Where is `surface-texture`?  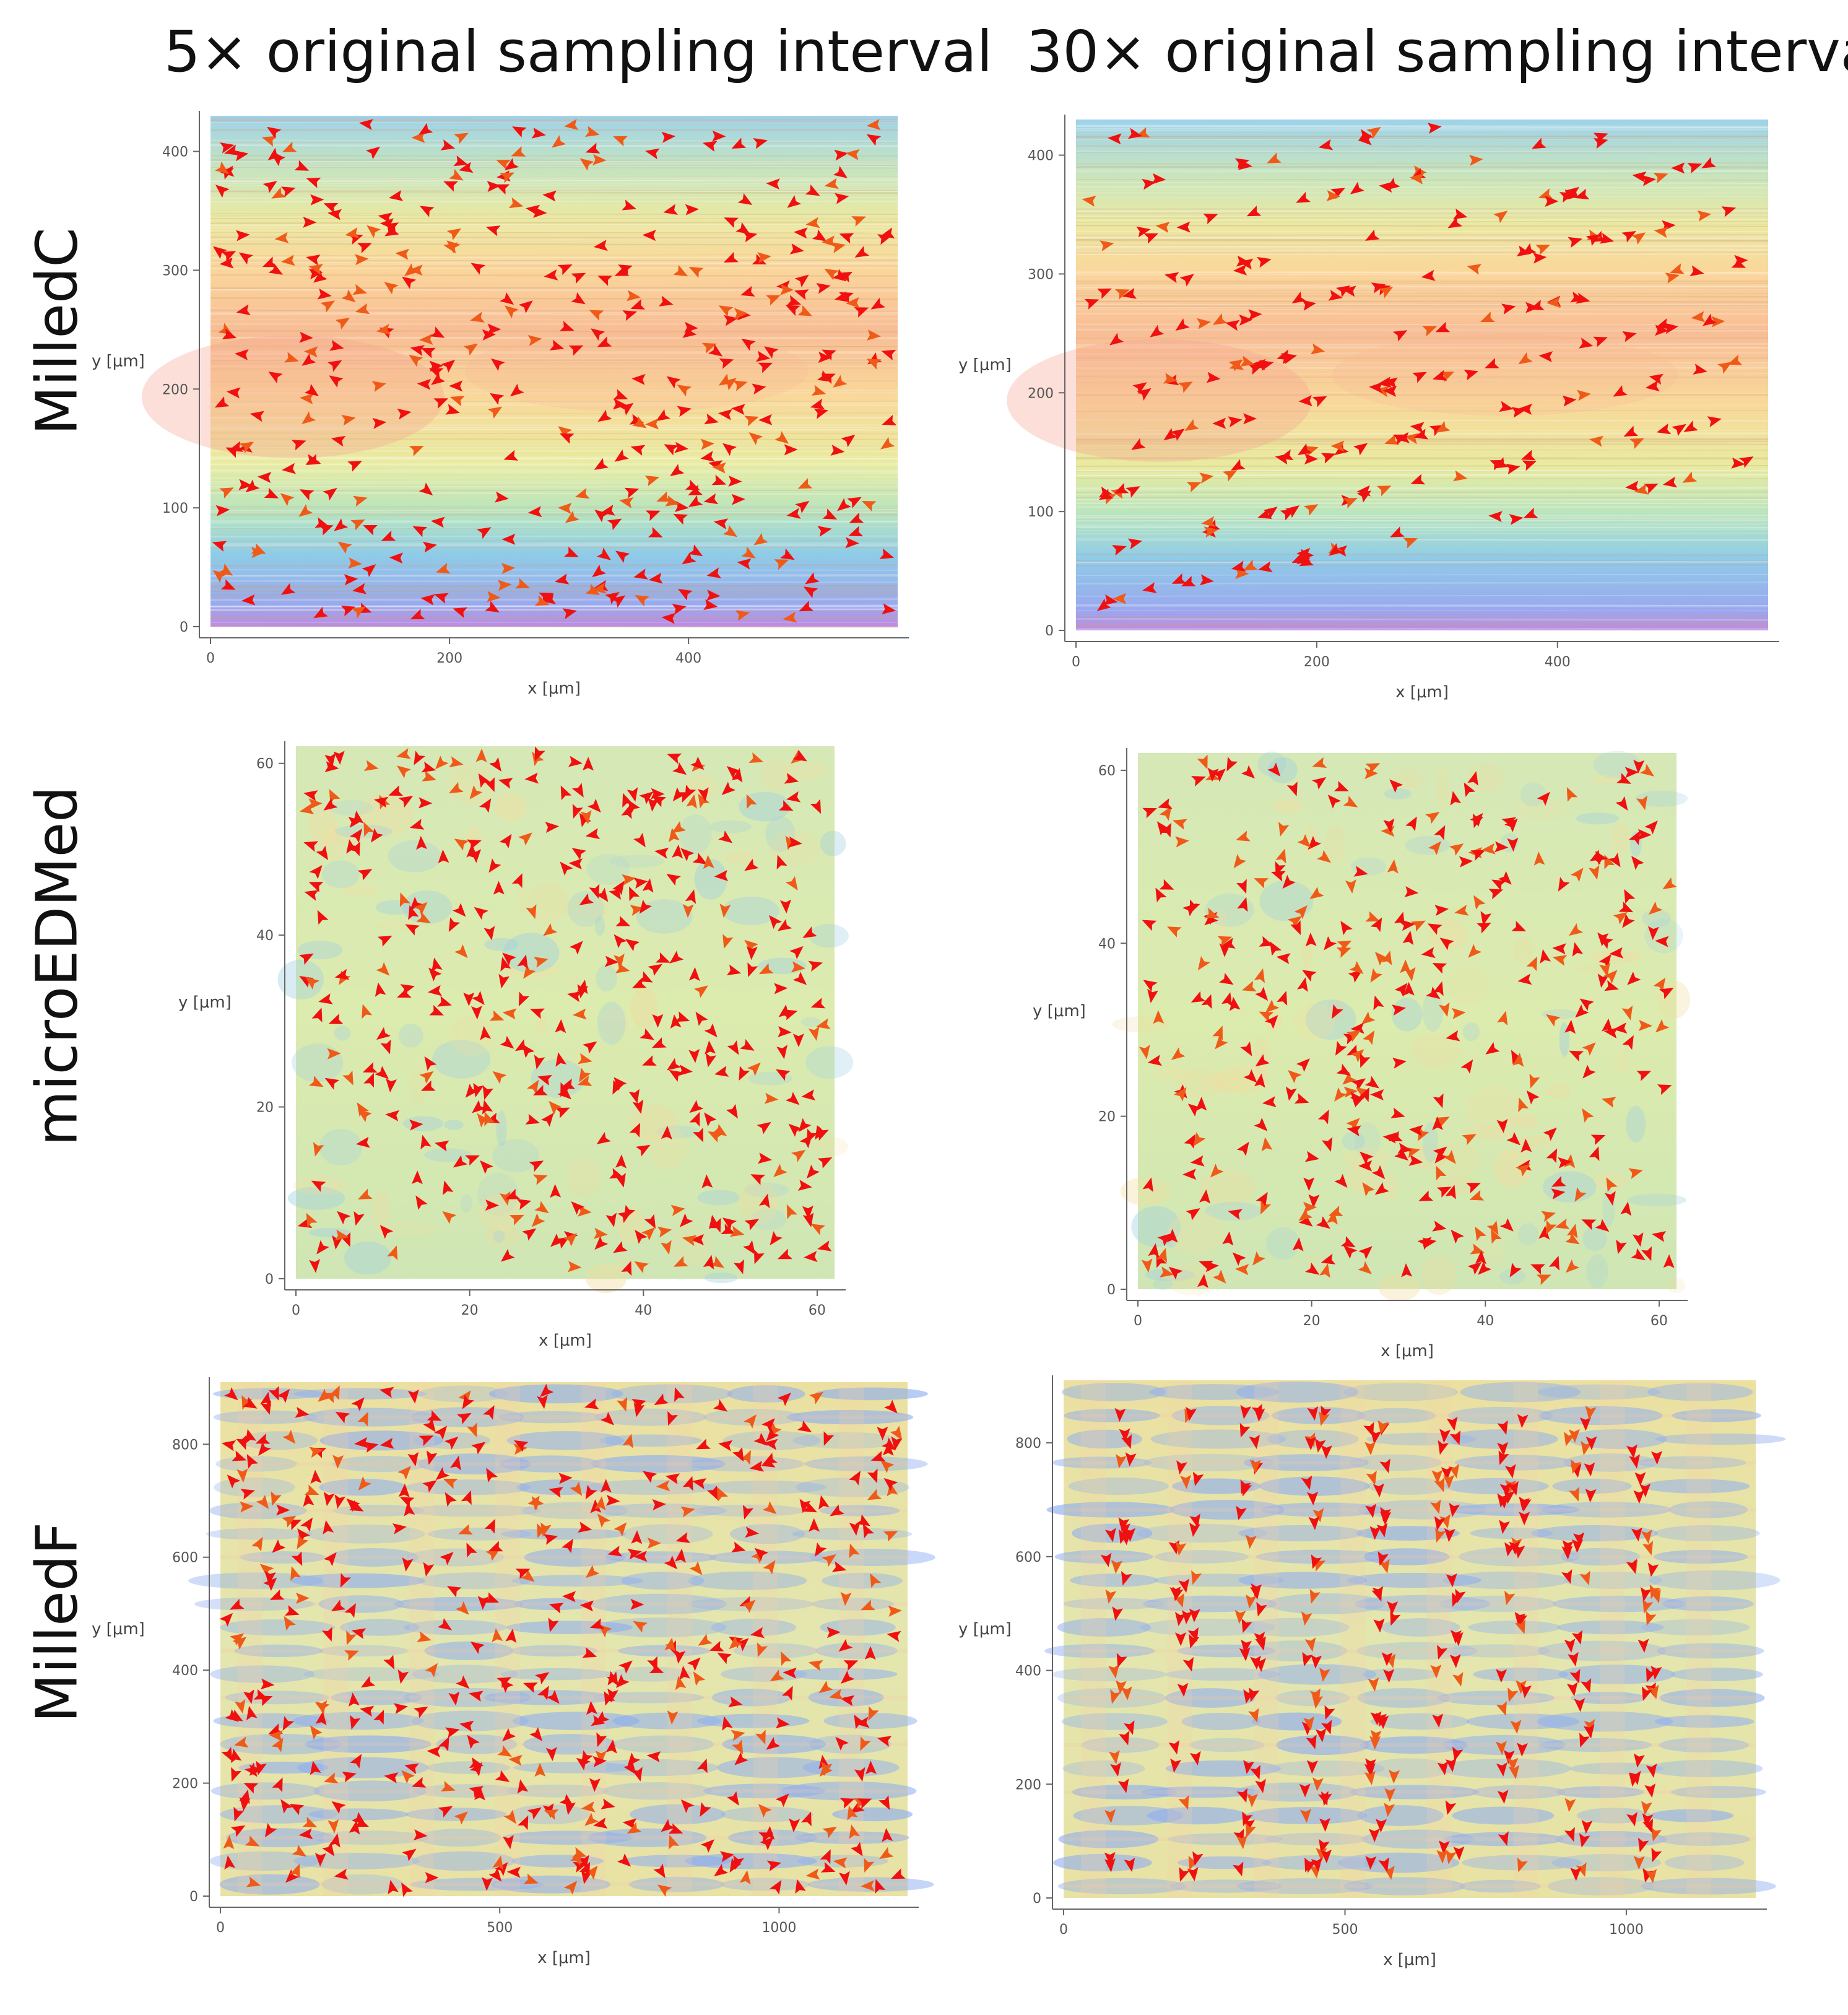 surface-texture is located at coordinates (1415, 1639).